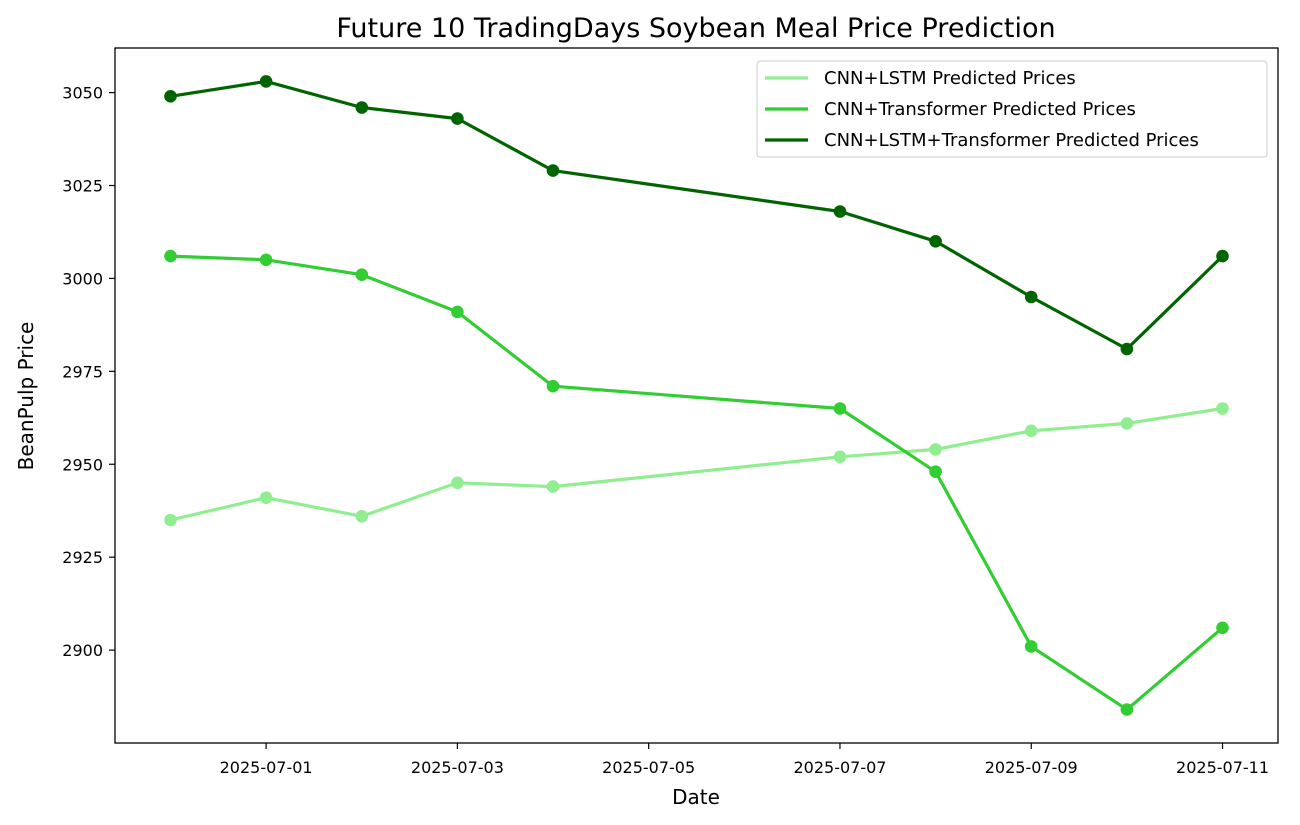 The width and height of the screenshot is (1300, 825). What do you see at coordinates (266, 767) in the screenshot?
I see `x-tick-label: 2025-07-01` at bounding box center [266, 767].